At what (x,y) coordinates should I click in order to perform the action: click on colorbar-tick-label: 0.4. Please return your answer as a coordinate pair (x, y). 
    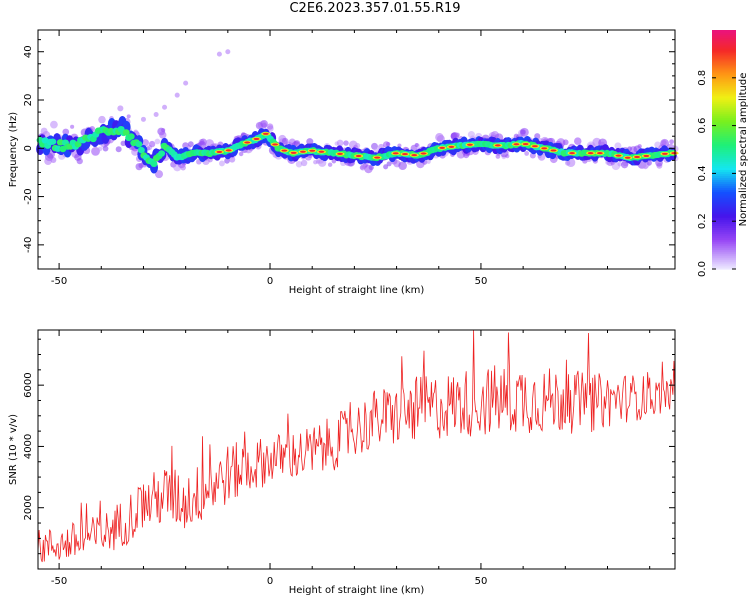
    Looking at the image, I should click on (702, 173).